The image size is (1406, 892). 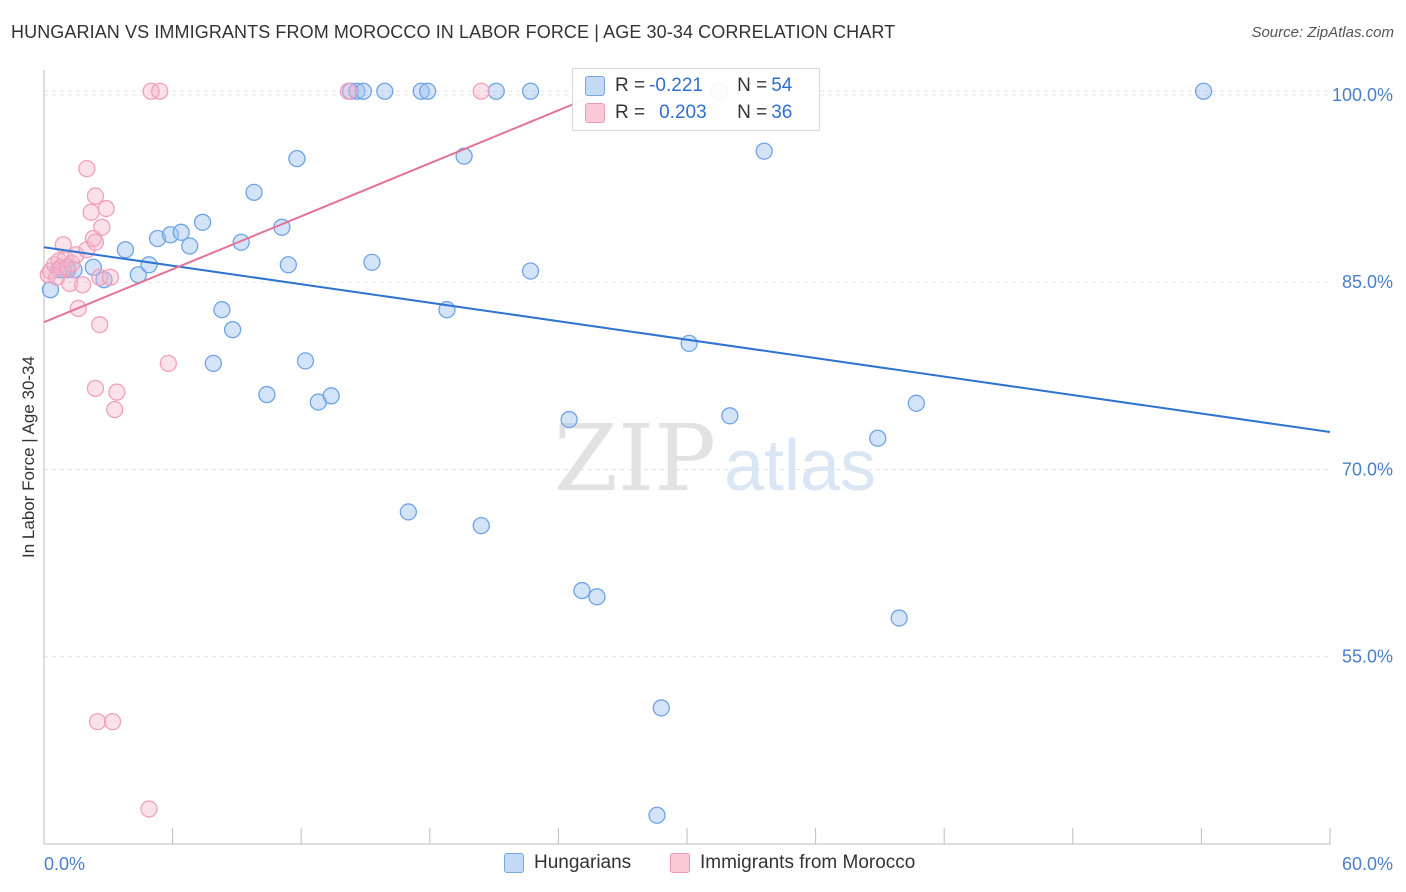 What do you see at coordinates (680, 863) in the screenshot?
I see `morocco-swatch` at bounding box center [680, 863].